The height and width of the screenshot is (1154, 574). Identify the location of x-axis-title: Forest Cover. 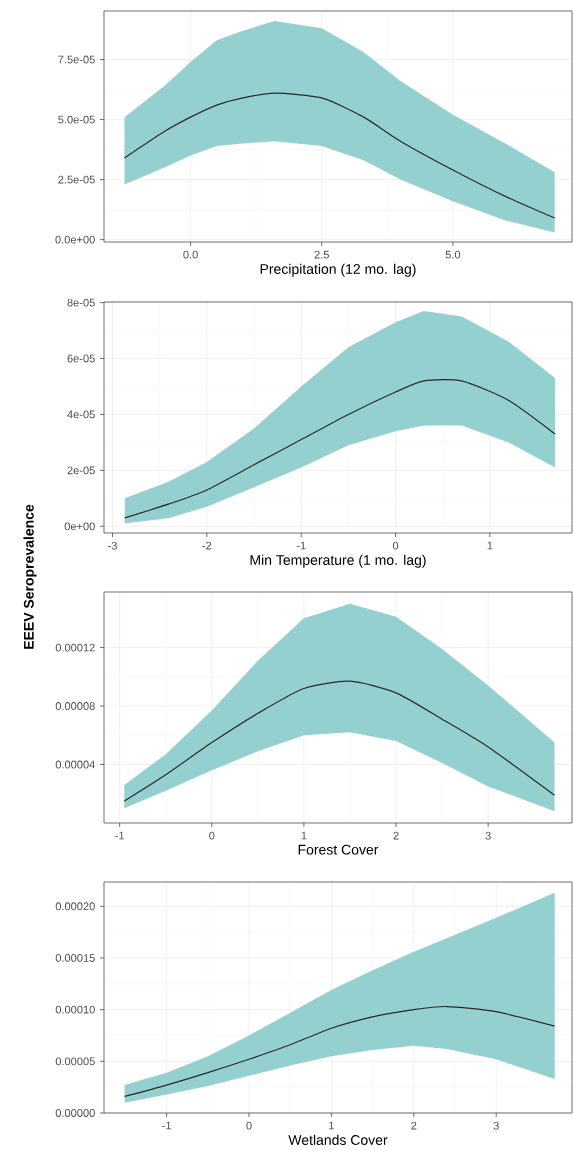
(338, 849).